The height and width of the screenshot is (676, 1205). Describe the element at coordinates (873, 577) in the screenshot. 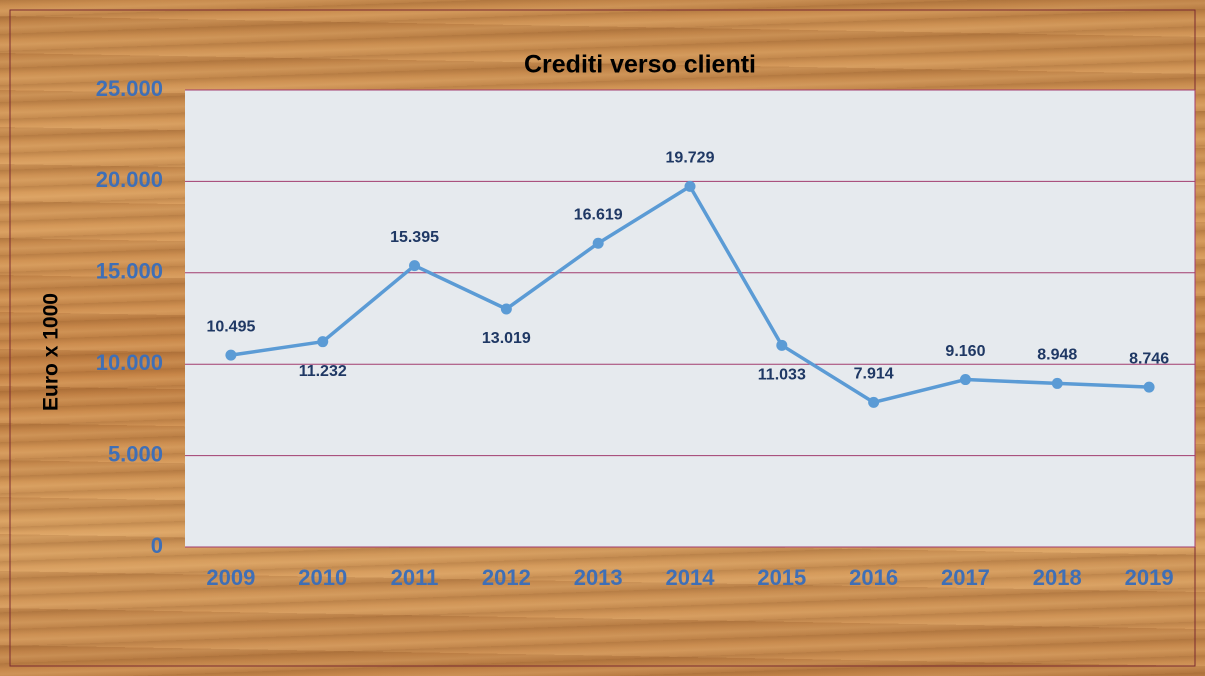

I see `x-tick-label: 2016` at that location.